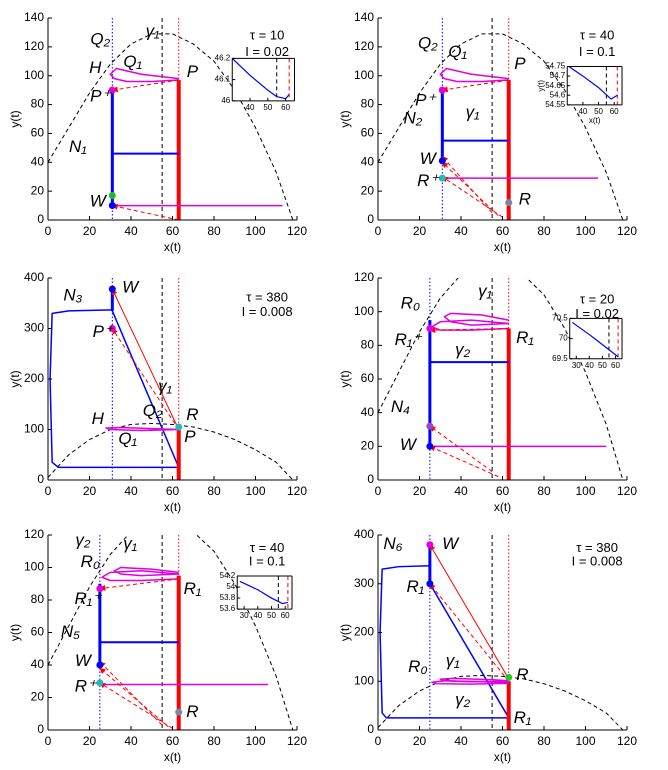 Image resolution: width=668 pixels, height=770 pixels. What do you see at coordinates (86, 686) in the screenshot?
I see `annotation: R⁺` at bounding box center [86, 686].